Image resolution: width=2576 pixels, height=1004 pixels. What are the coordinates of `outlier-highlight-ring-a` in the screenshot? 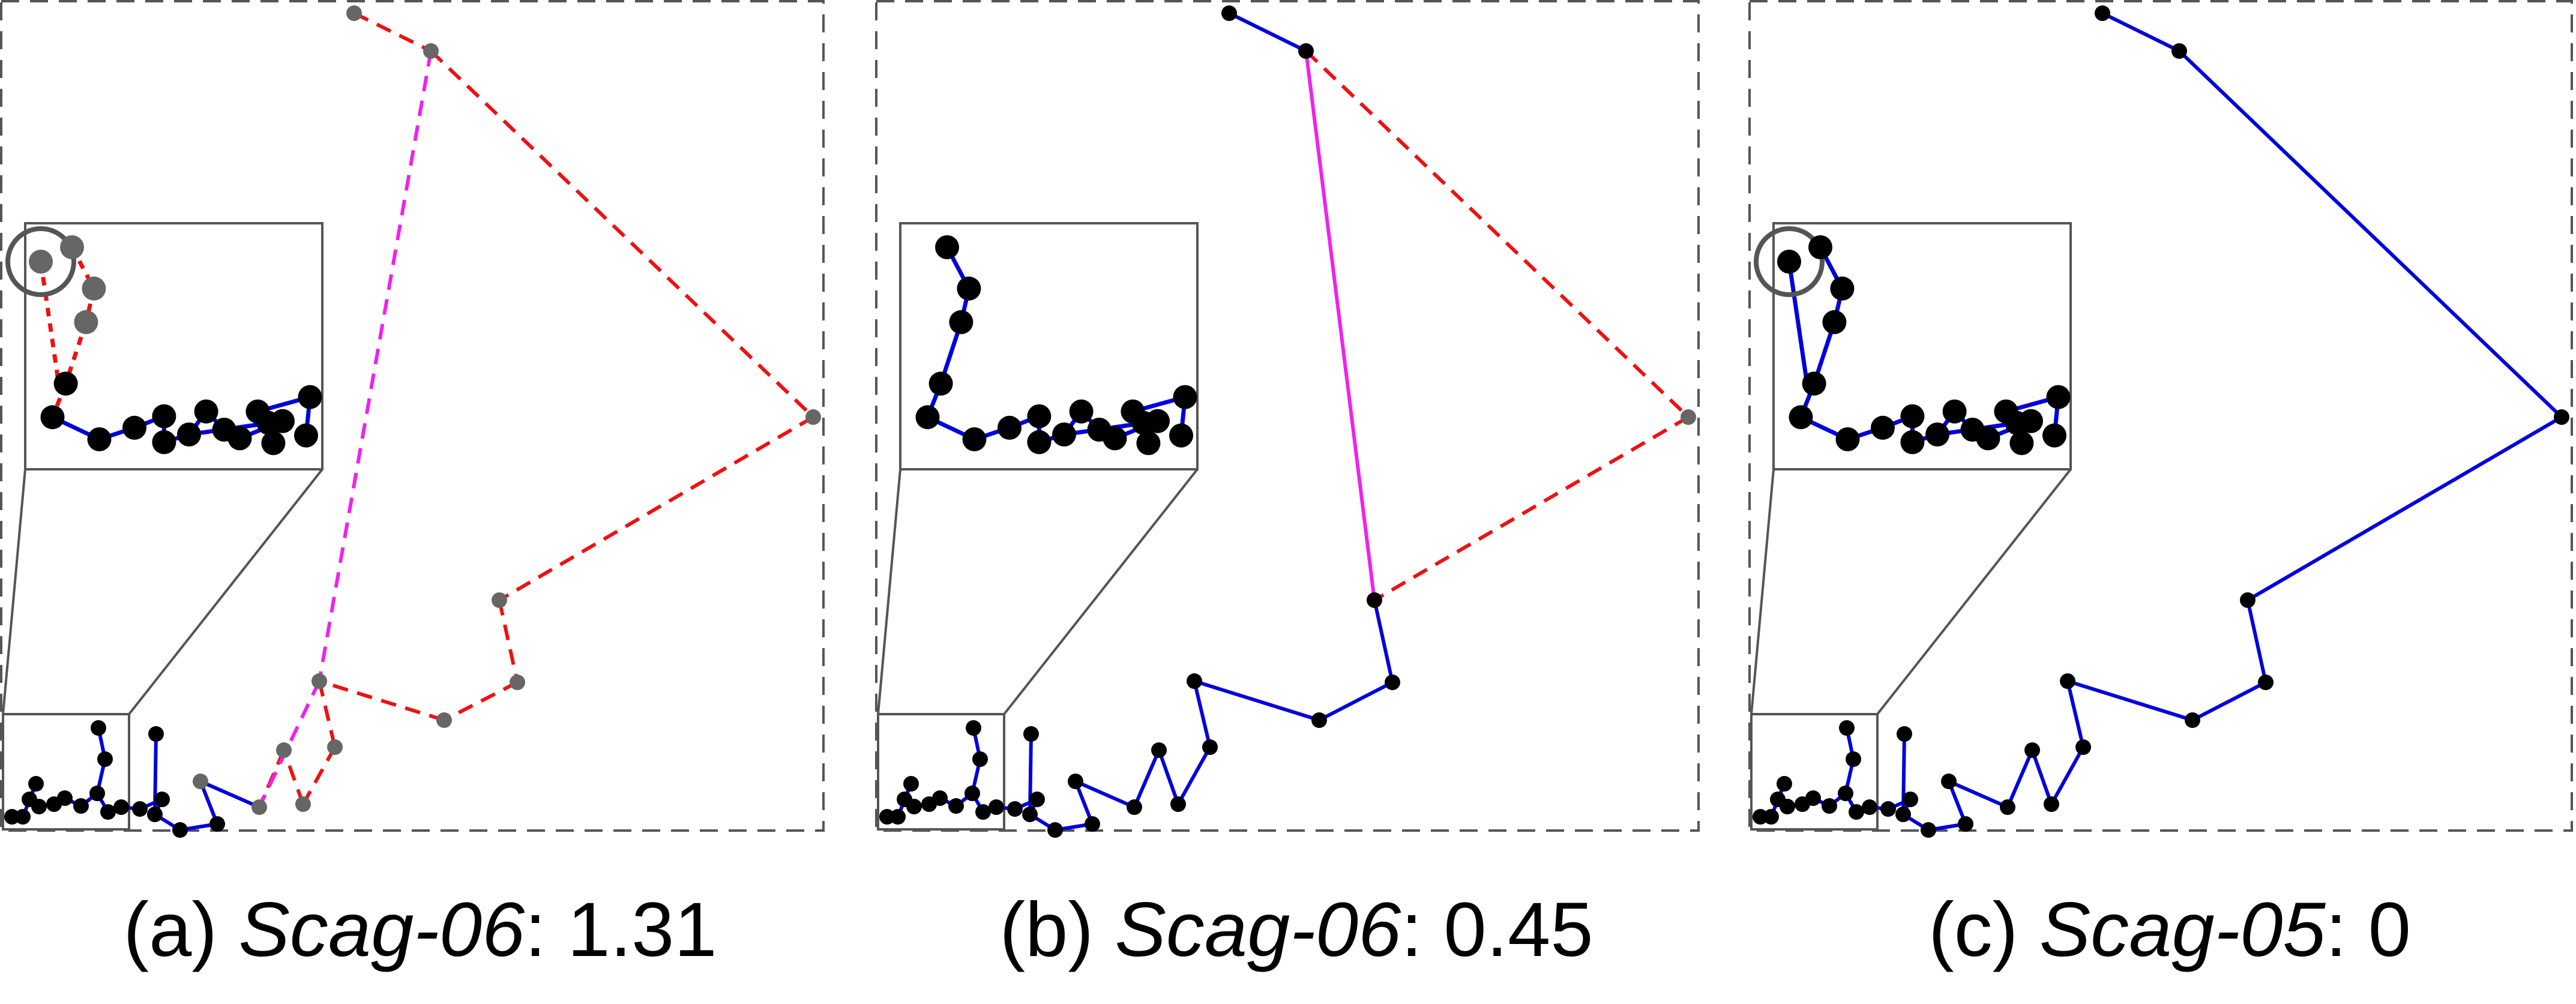 It's located at (40, 261).